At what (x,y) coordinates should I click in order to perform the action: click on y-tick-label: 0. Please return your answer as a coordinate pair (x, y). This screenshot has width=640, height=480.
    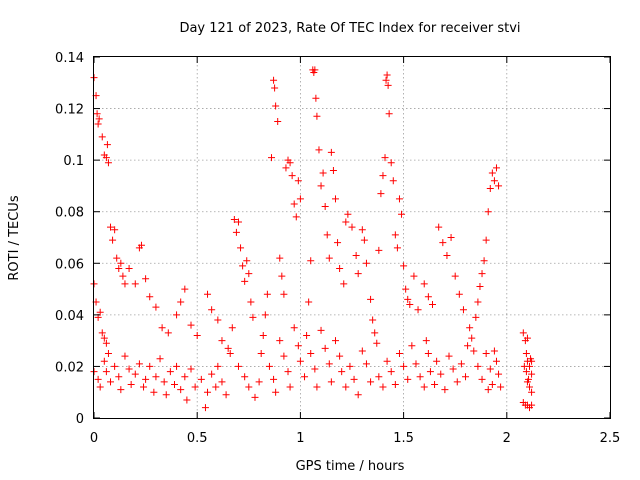
    Looking at the image, I should click on (80, 419).